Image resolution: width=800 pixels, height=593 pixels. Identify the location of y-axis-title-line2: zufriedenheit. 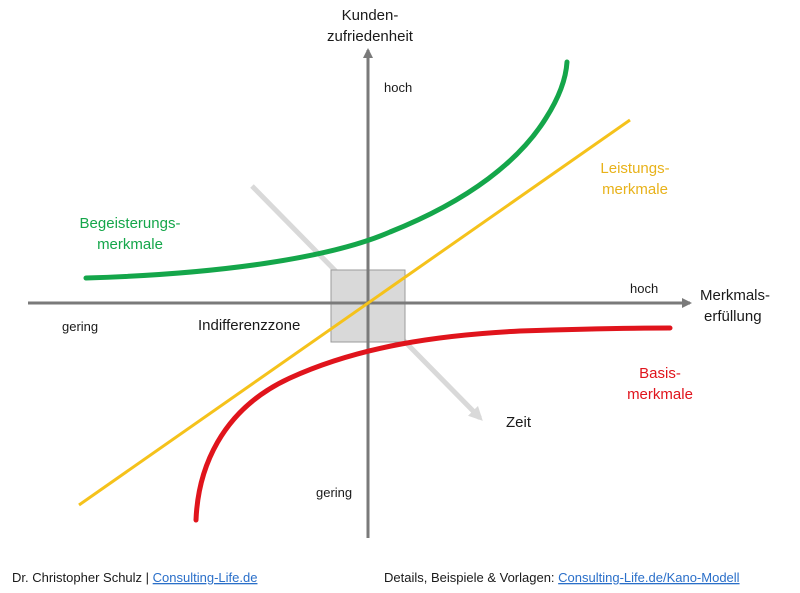
(370, 36).